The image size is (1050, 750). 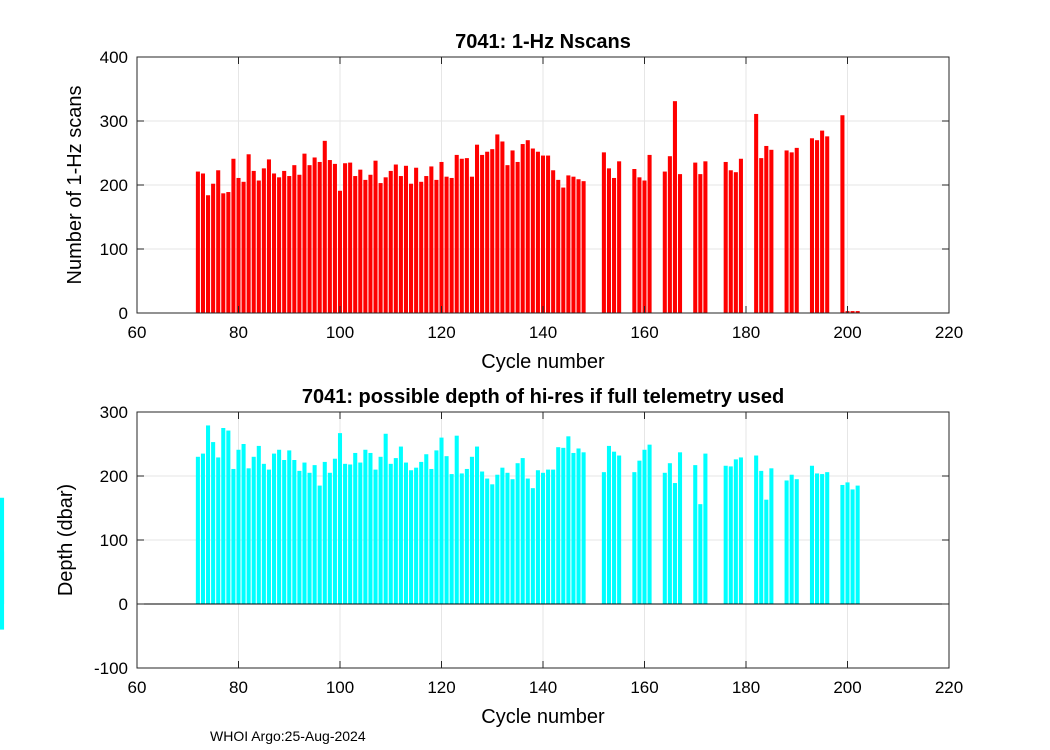 What do you see at coordinates (746, 687) in the screenshot?
I see `depth-x-tick-label: 180` at bounding box center [746, 687].